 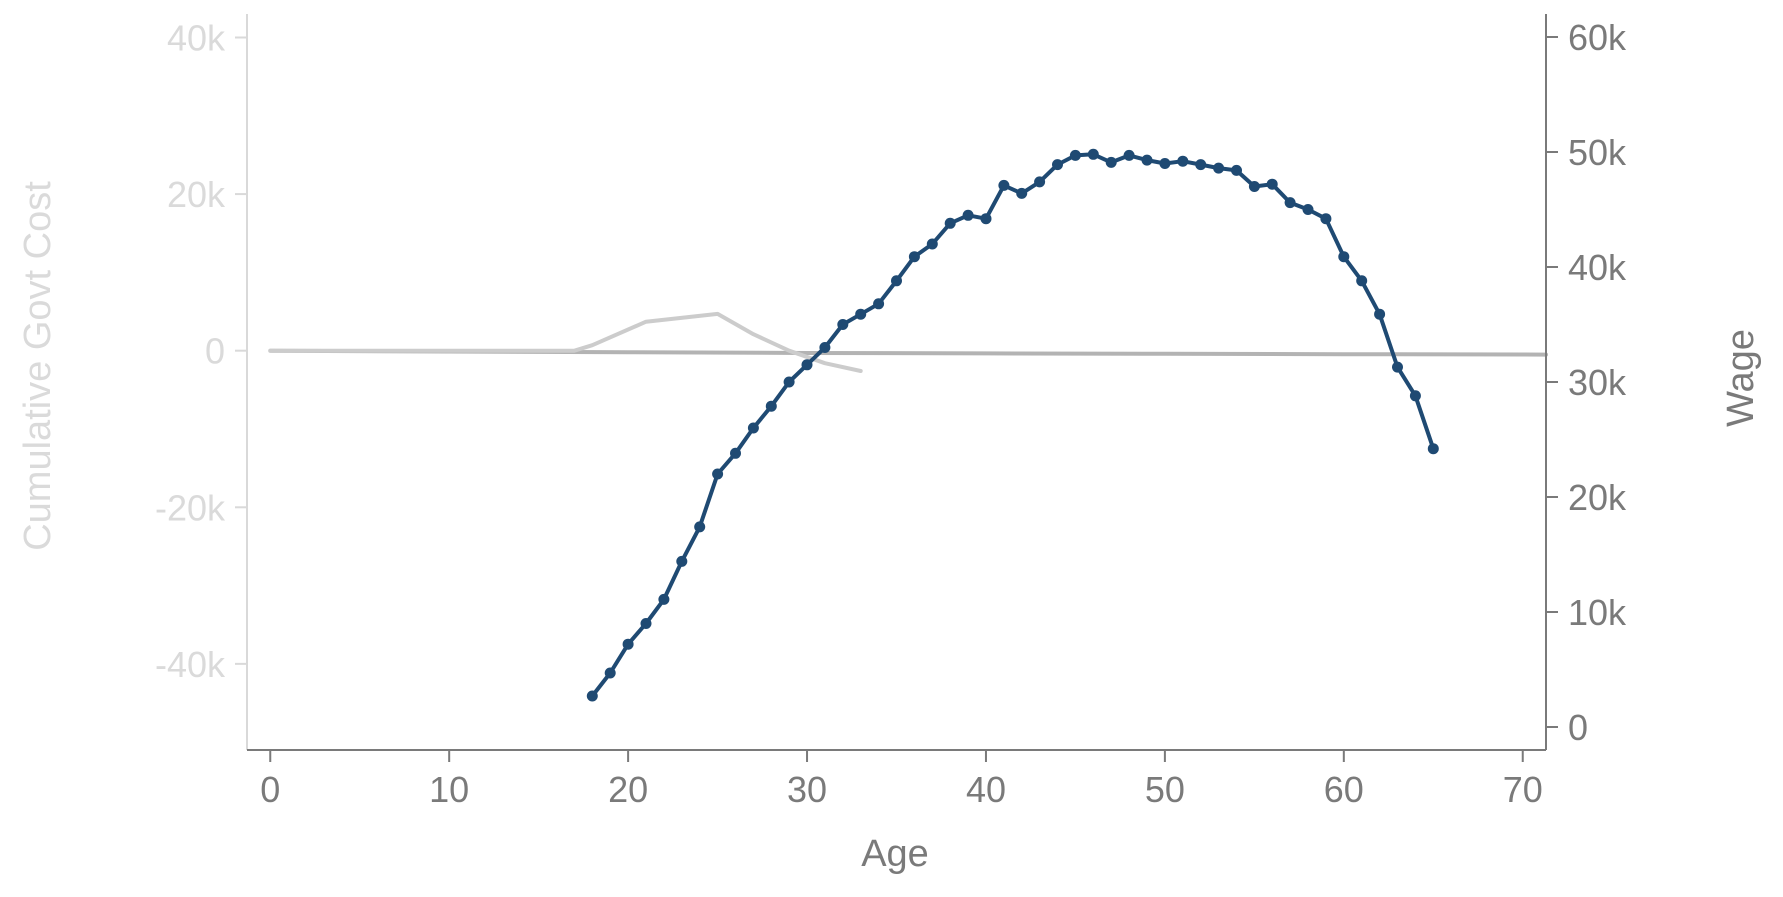 What do you see at coordinates (1597, 267) in the screenshot?
I see `y-right-tick-label: 40k` at bounding box center [1597, 267].